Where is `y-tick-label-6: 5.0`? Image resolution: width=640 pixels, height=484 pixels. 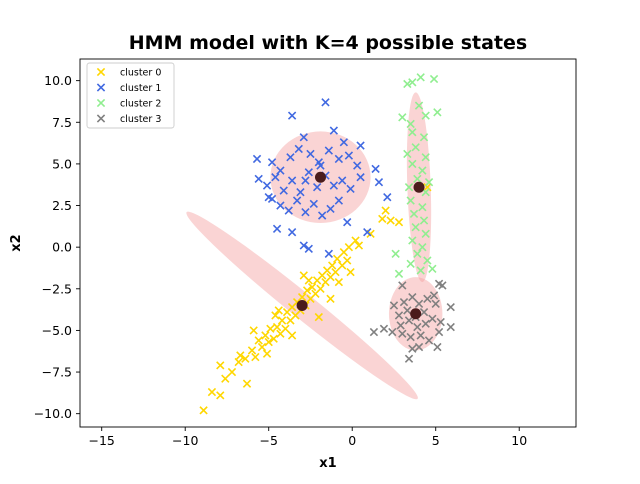 y-tick-label-6: 5.0 is located at coordinates (62, 163).